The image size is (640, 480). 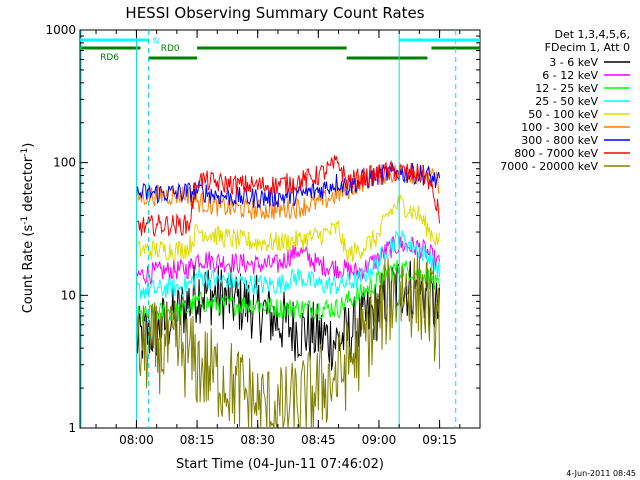 I want to click on x-tick-label: 08:00, so click(x=136, y=440).